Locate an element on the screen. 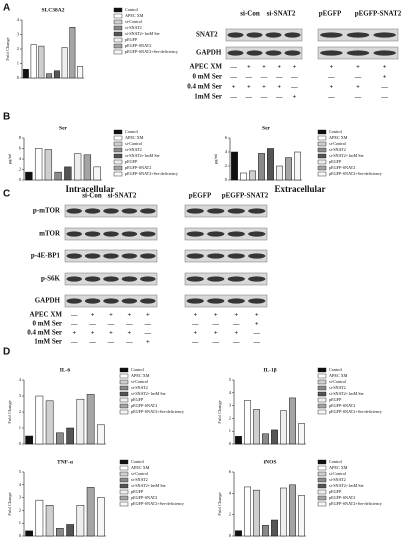 The height and width of the screenshot is (550, 412). y-tick-label: 6 is located at coordinates (226, 137).